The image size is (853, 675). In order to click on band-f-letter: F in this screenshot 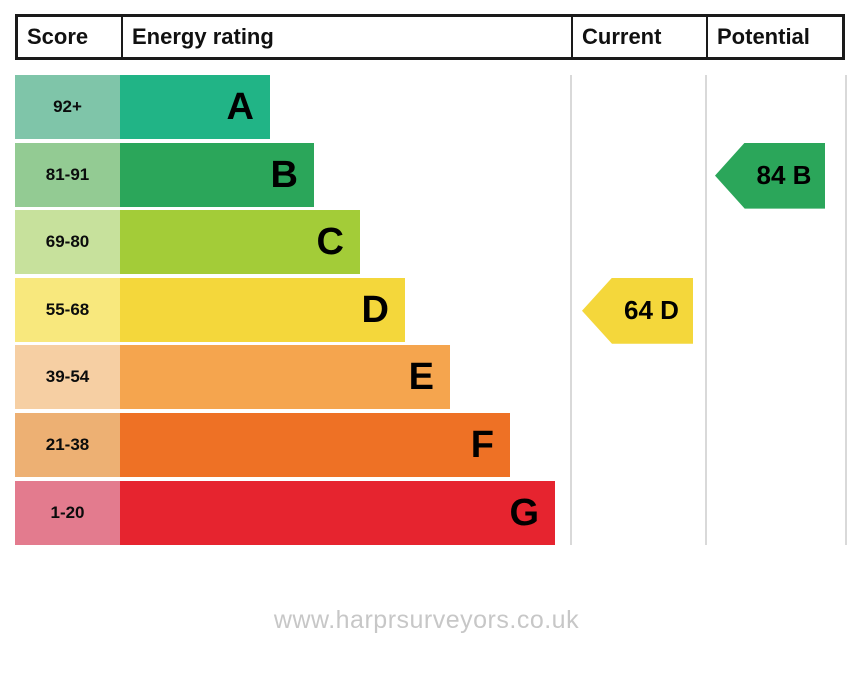, I will do `click(482, 444)`.